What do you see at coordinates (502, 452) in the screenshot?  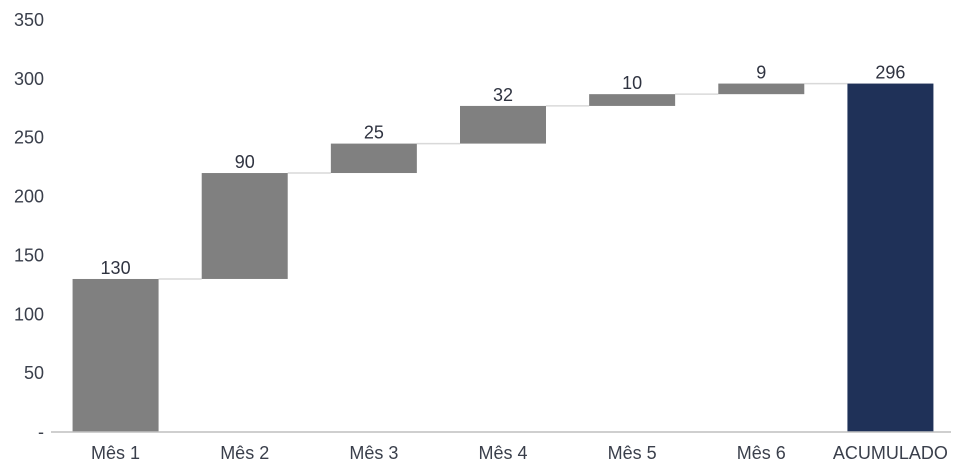 I see `category-label: Mês 4` at bounding box center [502, 452].